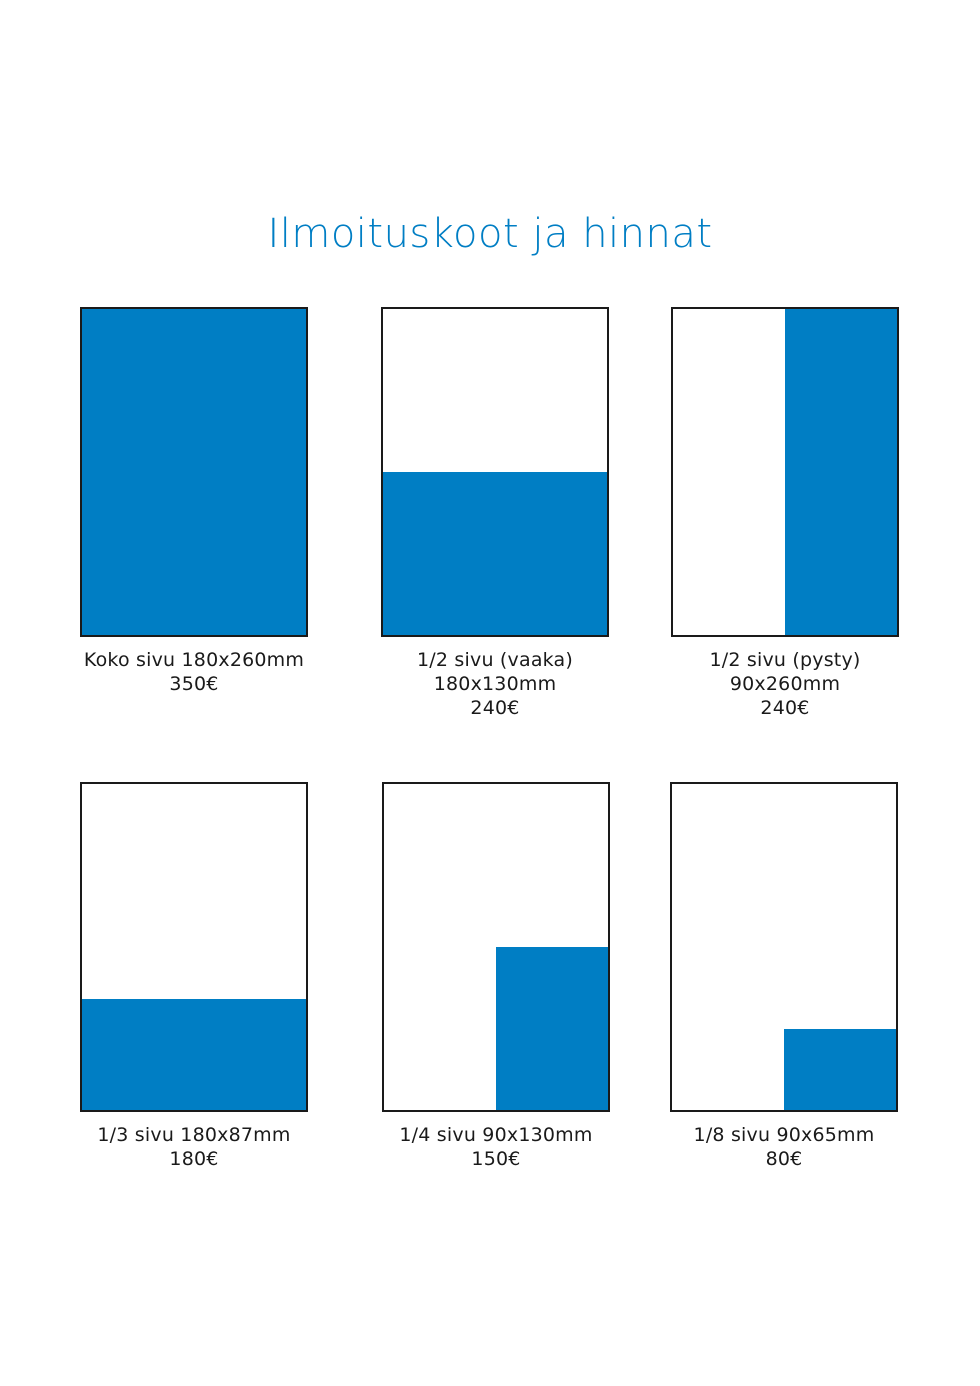 The width and height of the screenshot is (980, 1386). Describe the element at coordinates (496, 1135) in the screenshot. I see `ad-size-label: 1/4 sivu 90x130mm` at that location.